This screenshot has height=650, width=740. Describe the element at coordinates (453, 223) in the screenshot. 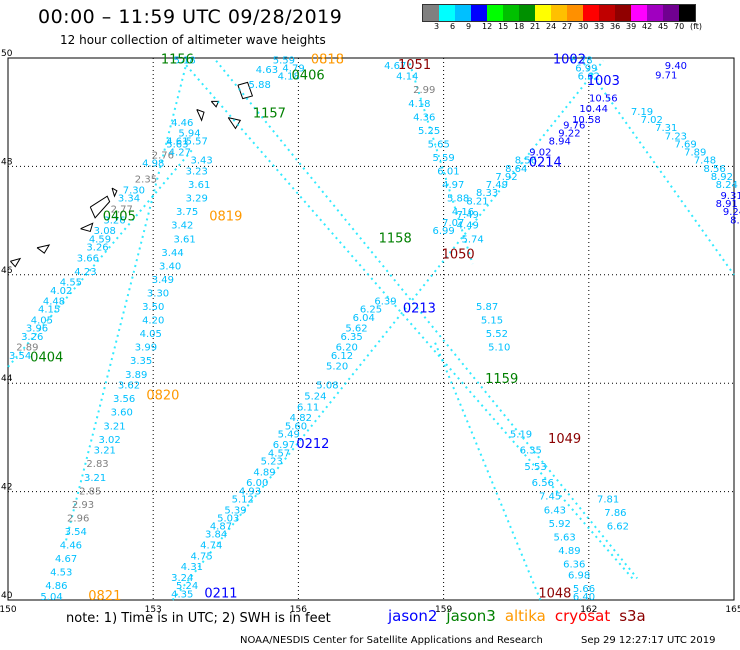

I see `wave-height-label: 7.07` at that location.